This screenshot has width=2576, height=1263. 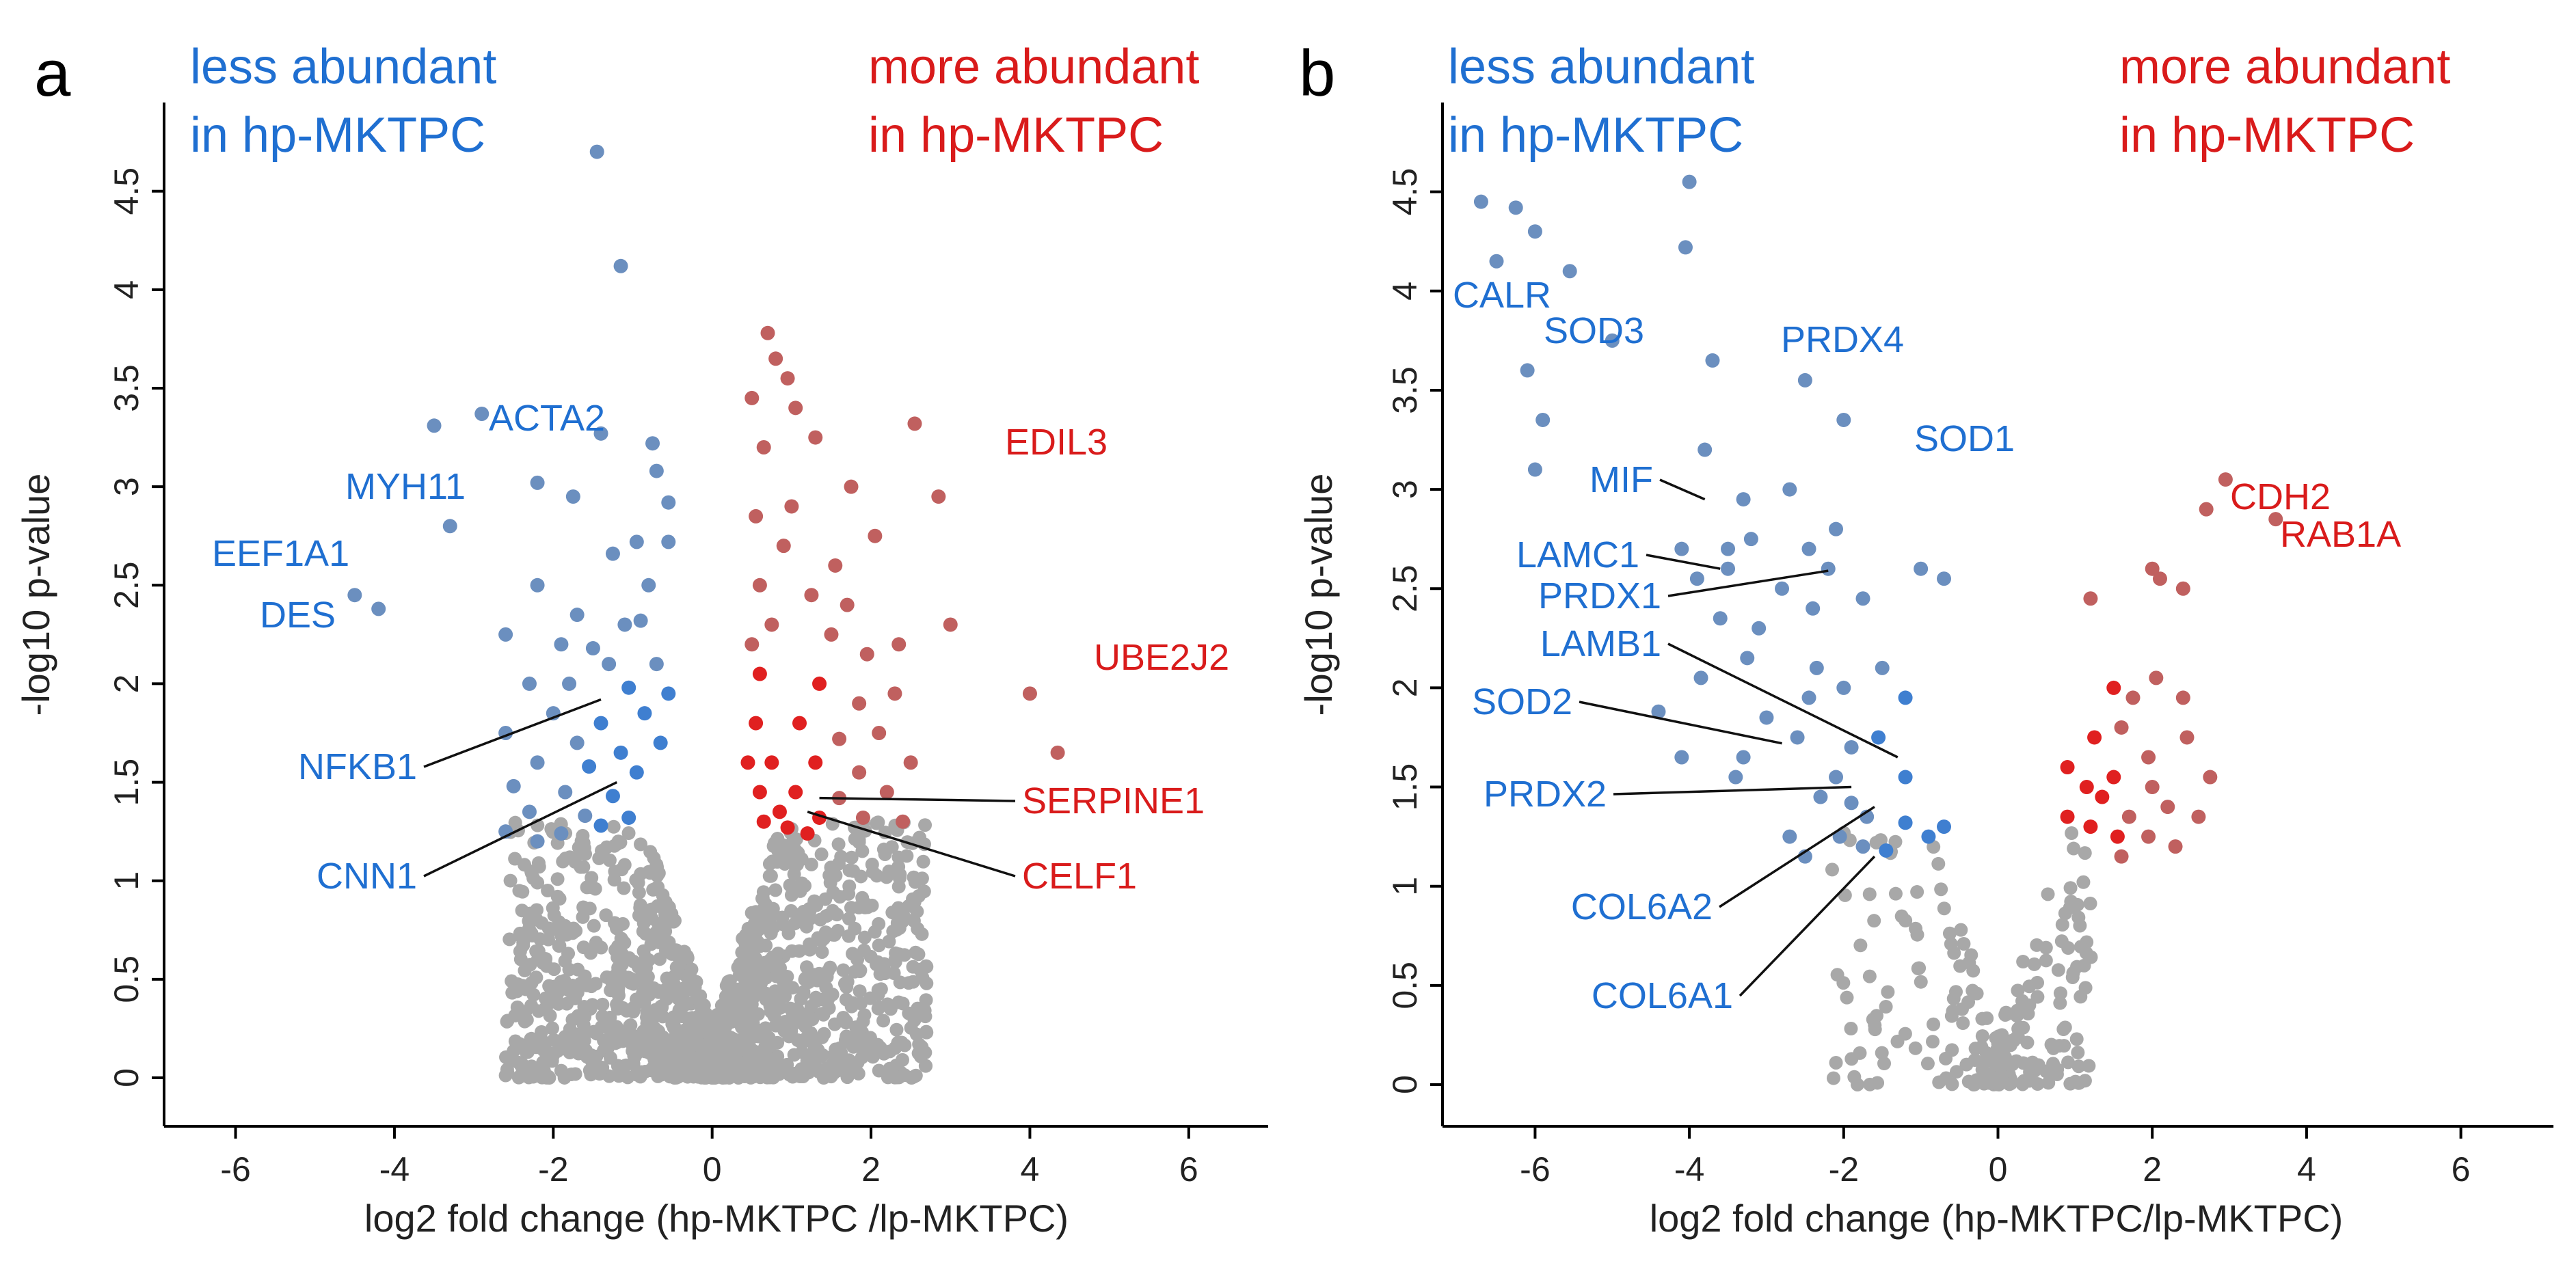 What do you see at coordinates (911, 844) in the screenshot?
I see `panel-a-leader-celf1` at bounding box center [911, 844].